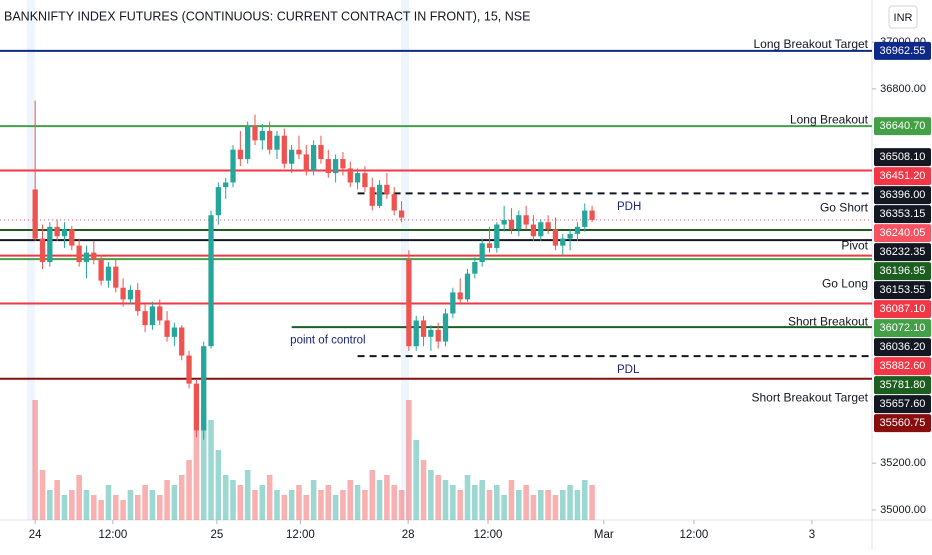 Image resolution: width=932 pixels, height=555 pixels. I want to click on price-badge-label: 36396.00, so click(903, 195).